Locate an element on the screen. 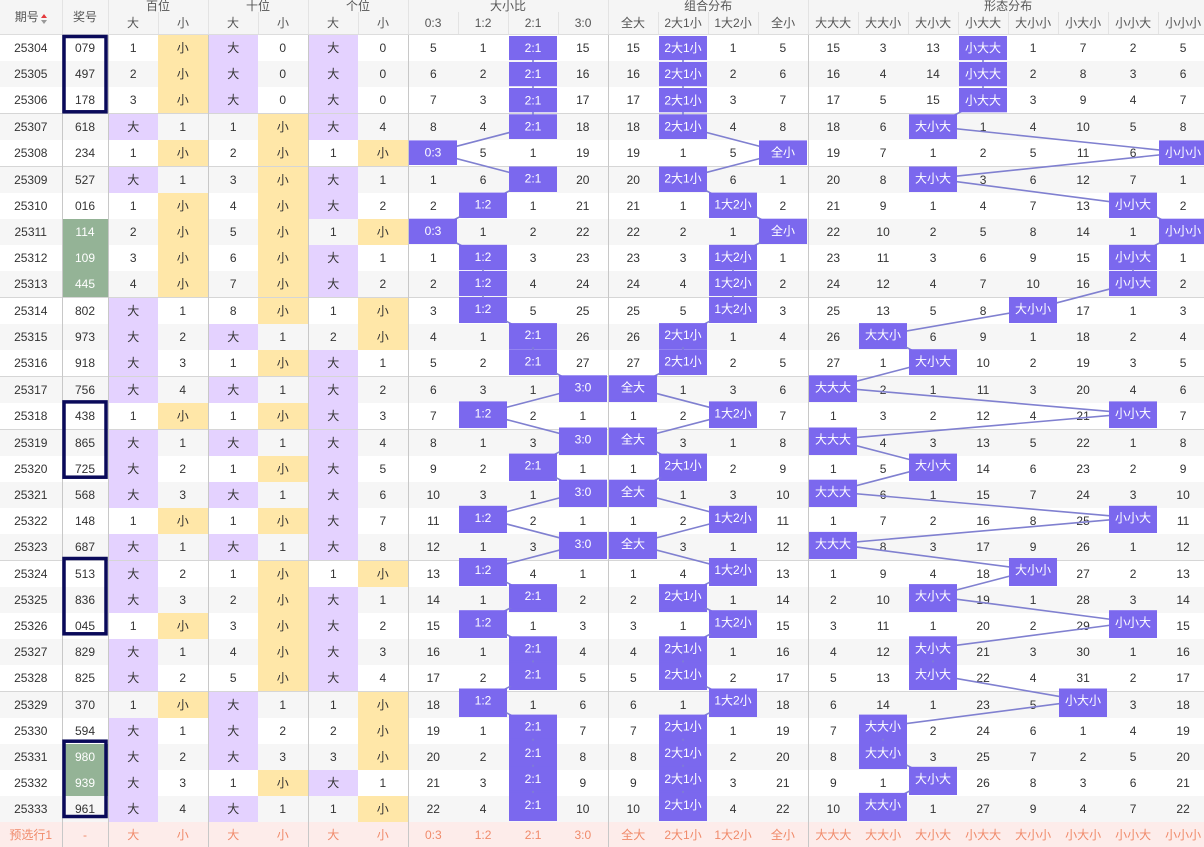 This screenshot has height=847, width=1204. miss-count: 9 is located at coordinates (783, 469).